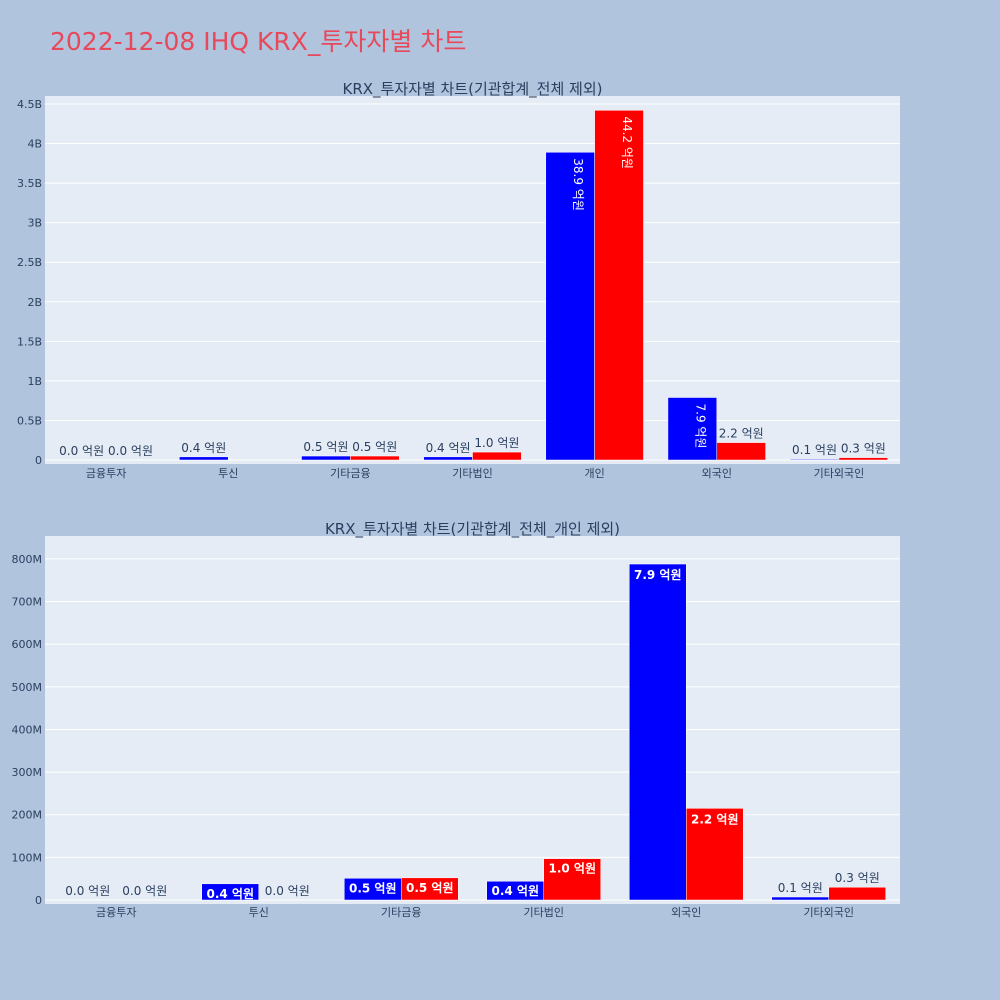 Image resolution: width=1000 pixels, height=1000 pixels. What do you see at coordinates (595, 473) in the screenshot?
I see `x-tick-label: 개인` at bounding box center [595, 473].